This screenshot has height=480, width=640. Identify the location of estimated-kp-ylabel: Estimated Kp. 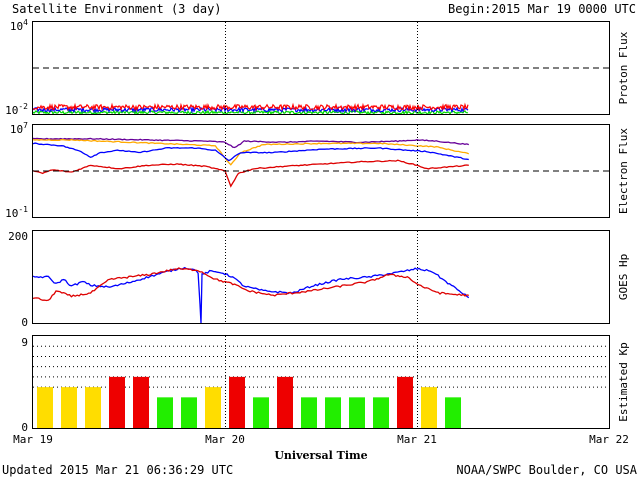
(623, 381).